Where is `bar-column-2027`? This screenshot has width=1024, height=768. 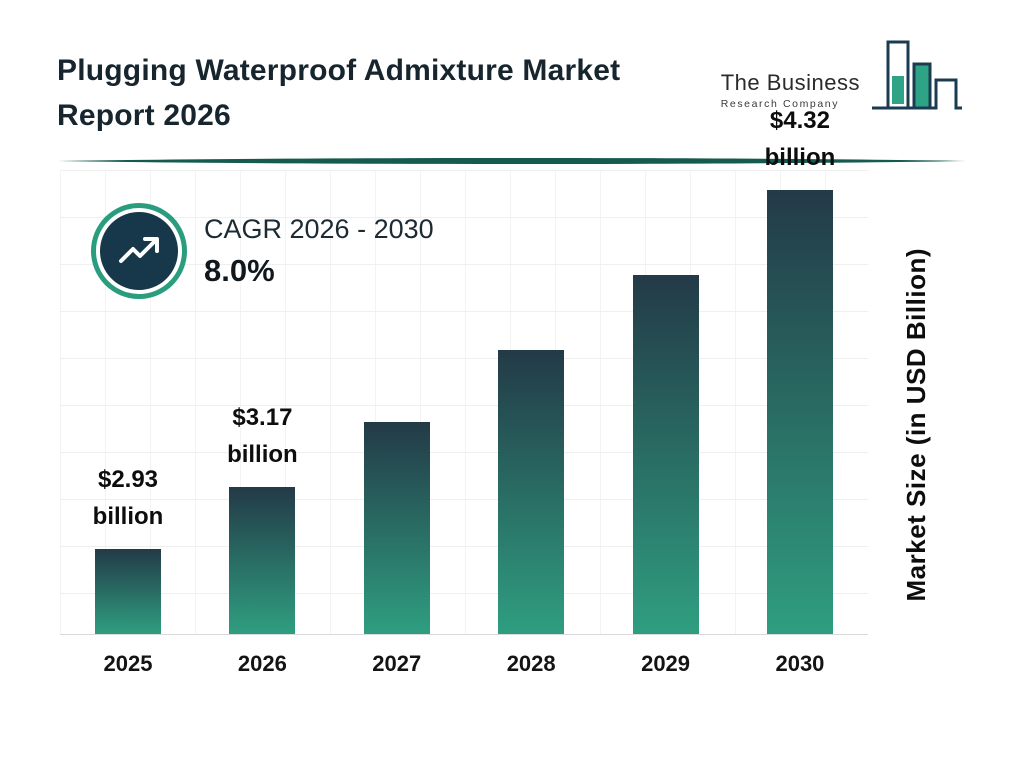
bar-column-2027 is located at coordinates (397, 528).